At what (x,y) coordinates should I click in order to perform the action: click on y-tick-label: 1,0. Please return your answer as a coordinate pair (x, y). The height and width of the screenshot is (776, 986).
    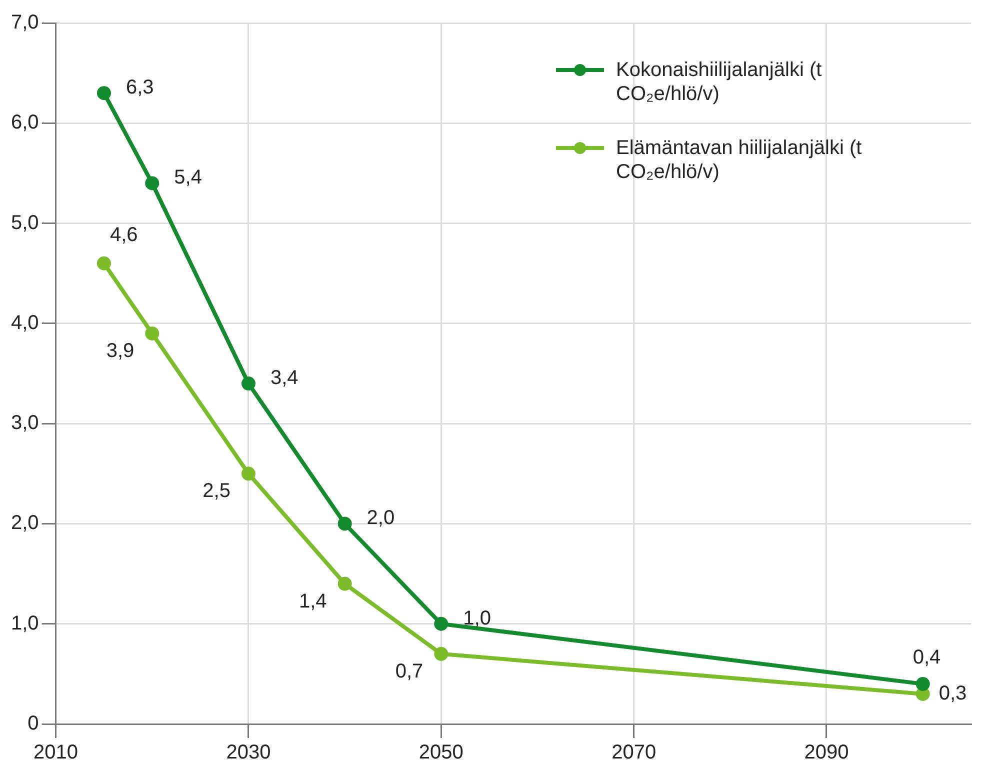
    Looking at the image, I should click on (24, 623).